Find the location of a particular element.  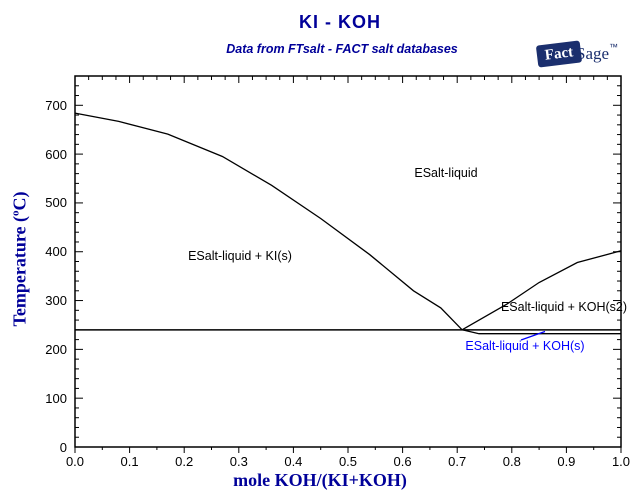

x-tick-label-0.9: 0.9 is located at coordinates (566, 461).